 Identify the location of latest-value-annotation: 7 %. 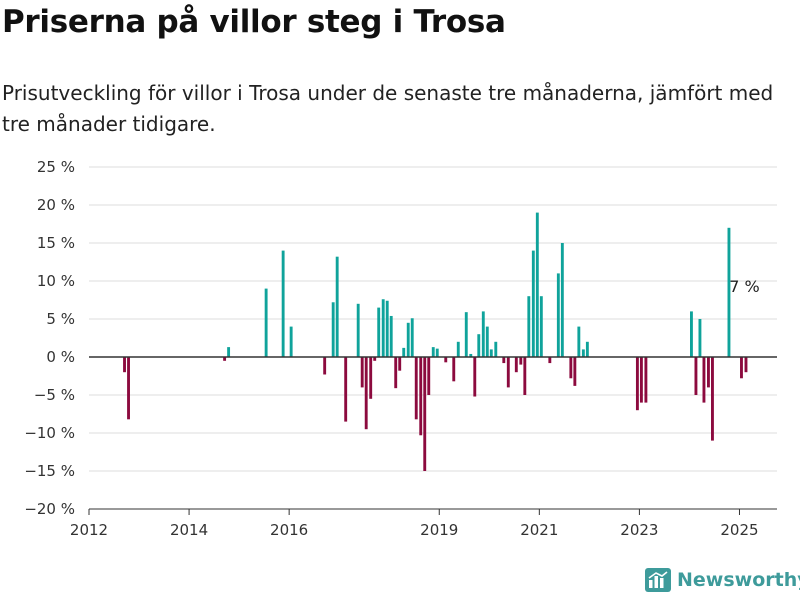
(744, 286).